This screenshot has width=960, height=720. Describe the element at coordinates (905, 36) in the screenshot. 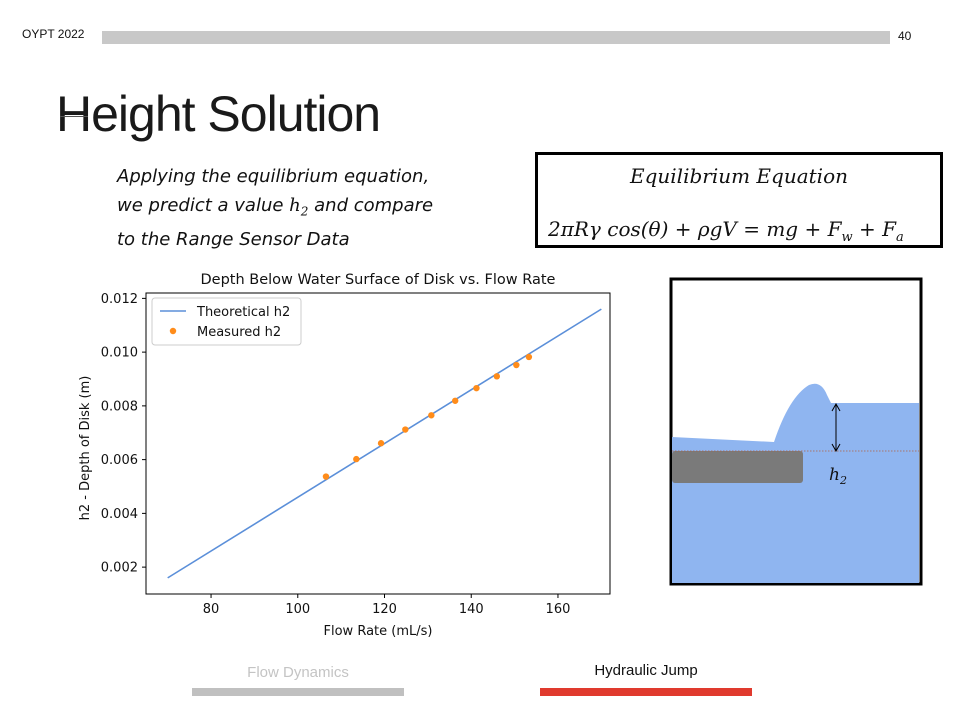

I see `page-number: 40` at that location.